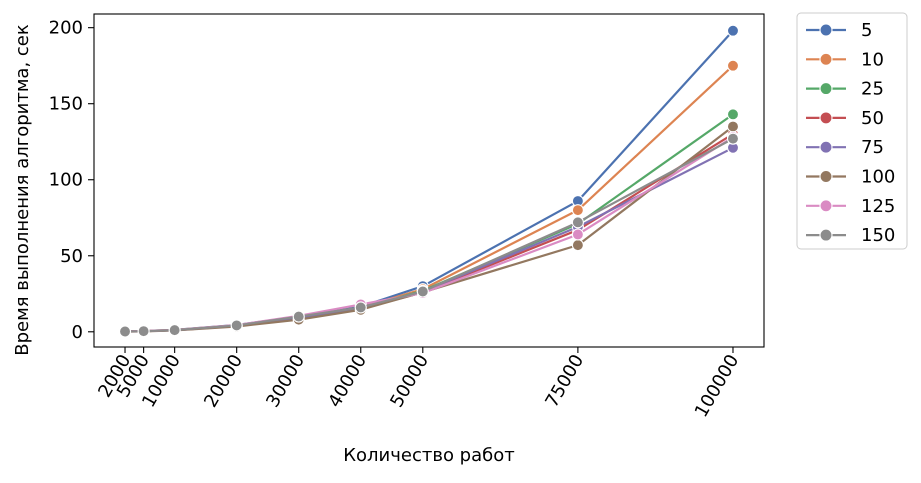 The height and width of the screenshot is (483, 921). Describe the element at coordinates (878, 177) in the screenshot. I see `legend-label: 100` at that location.